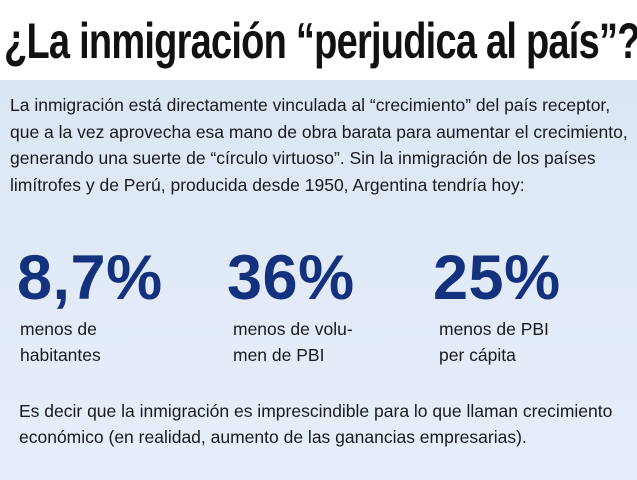  Describe the element at coordinates (291, 278) in the screenshot. I see `stat-value: 36%` at that location.